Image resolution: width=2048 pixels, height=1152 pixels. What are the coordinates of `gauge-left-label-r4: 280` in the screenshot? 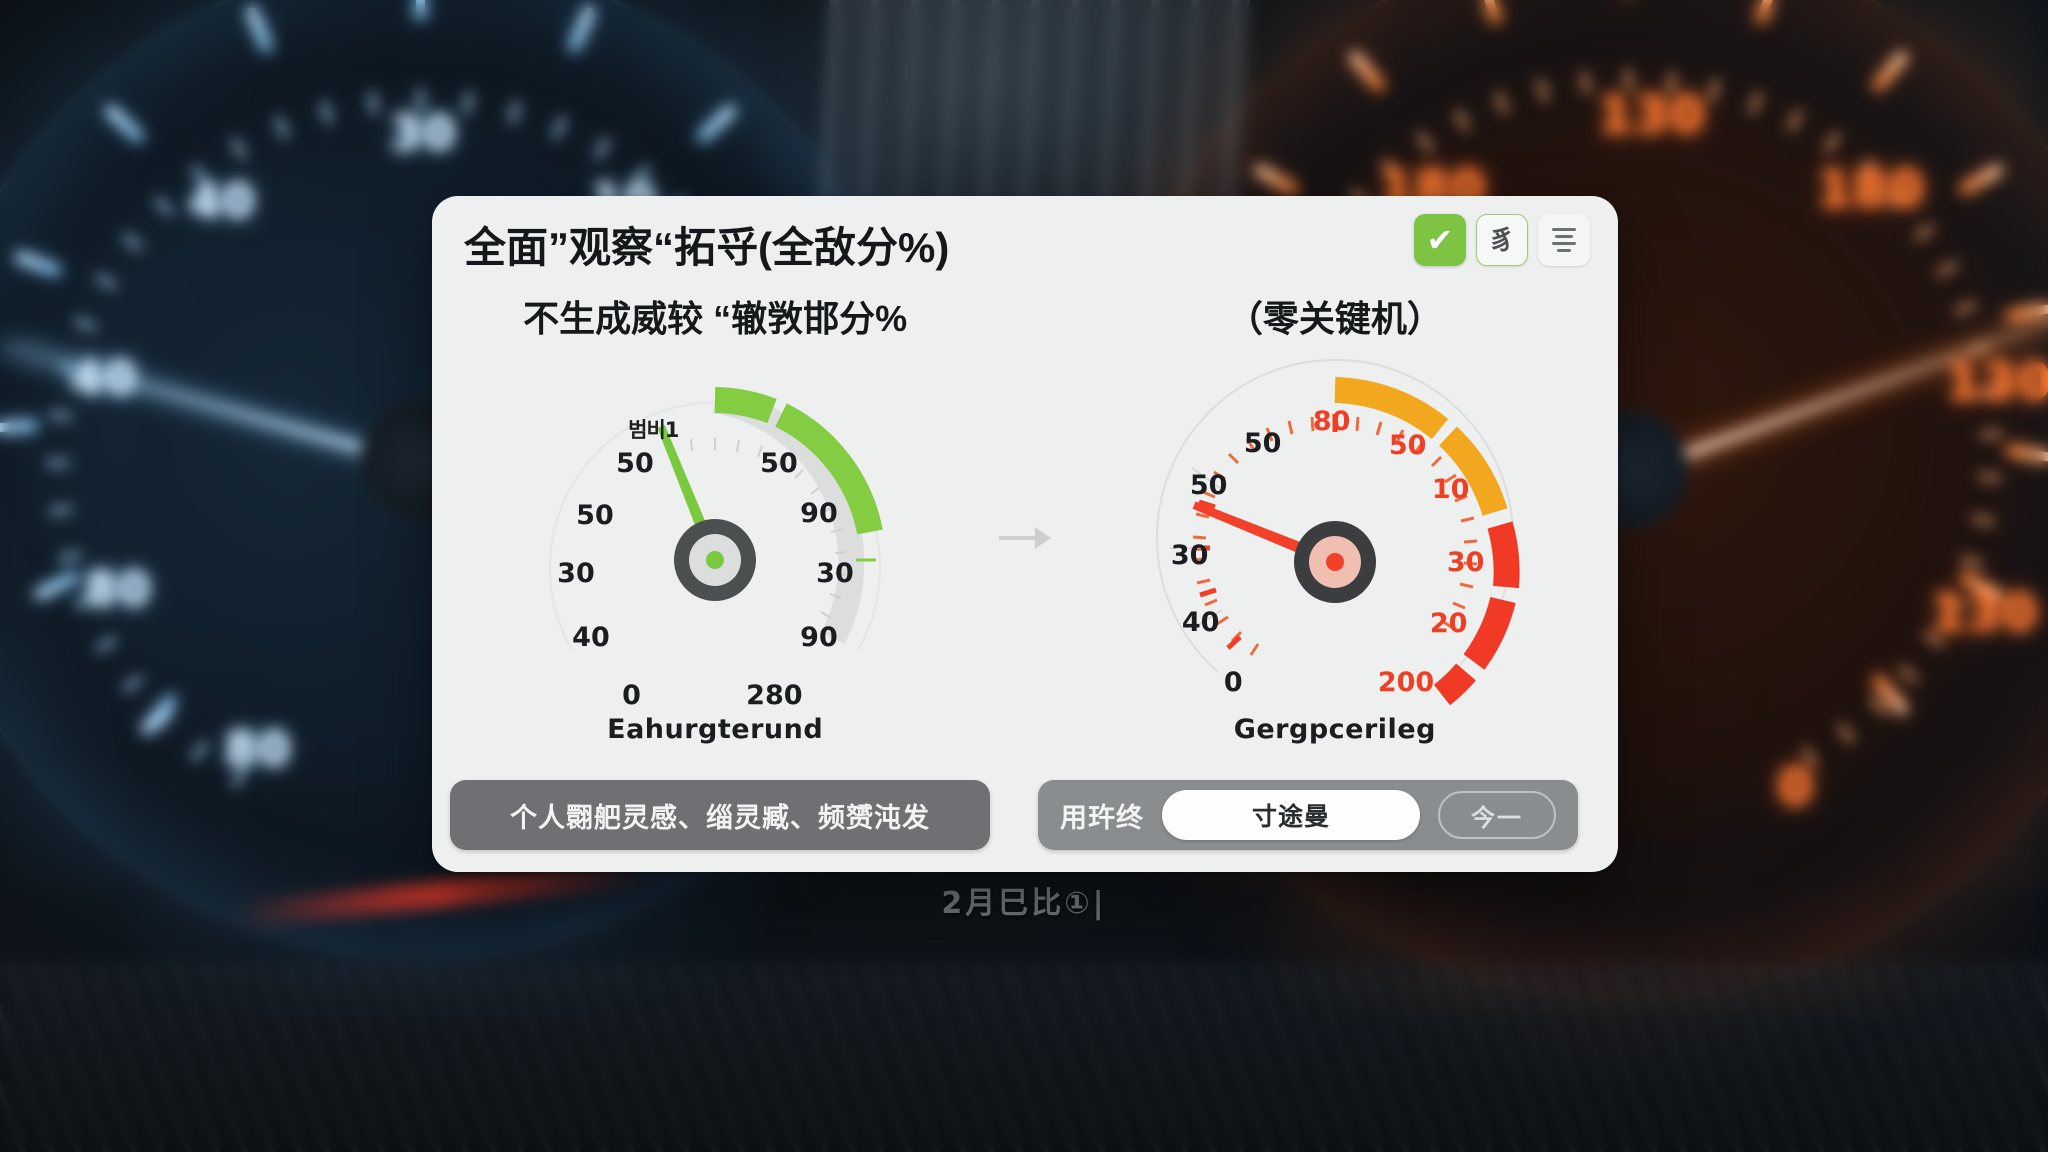 It's located at (774, 695).